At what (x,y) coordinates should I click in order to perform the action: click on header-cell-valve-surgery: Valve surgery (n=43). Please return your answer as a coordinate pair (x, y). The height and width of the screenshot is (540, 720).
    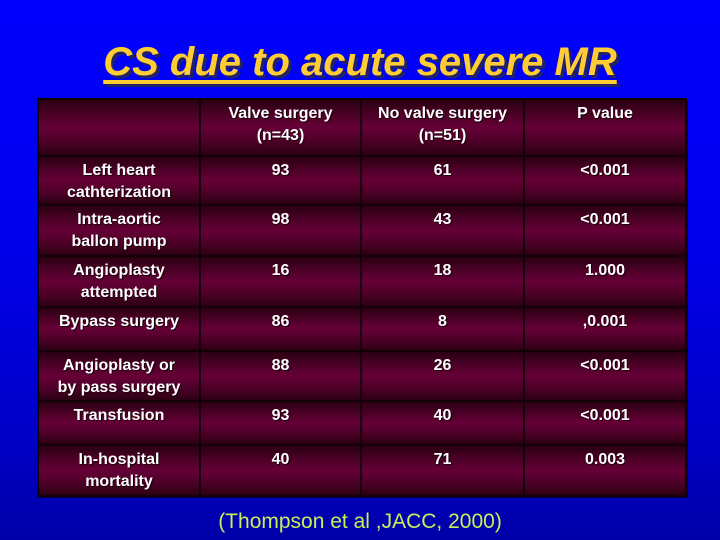
    Looking at the image, I should click on (280, 127).